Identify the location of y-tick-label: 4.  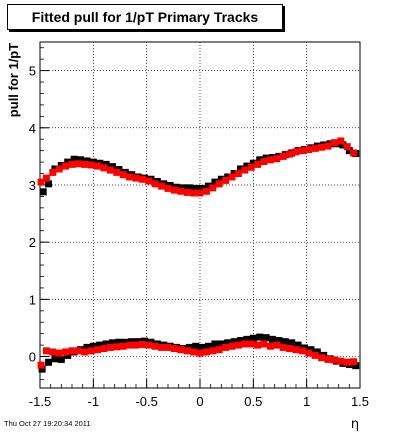
(32, 128).